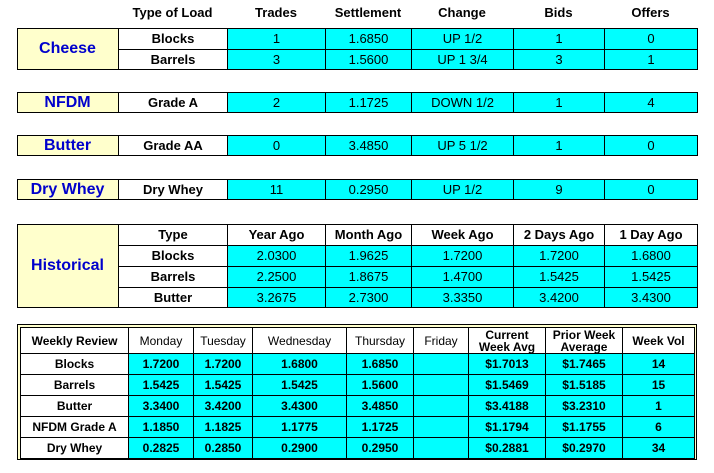 The width and height of the screenshot is (714, 473). Describe the element at coordinates (276, 102) in the screenshot. I see `value-cell: 2` at that location.